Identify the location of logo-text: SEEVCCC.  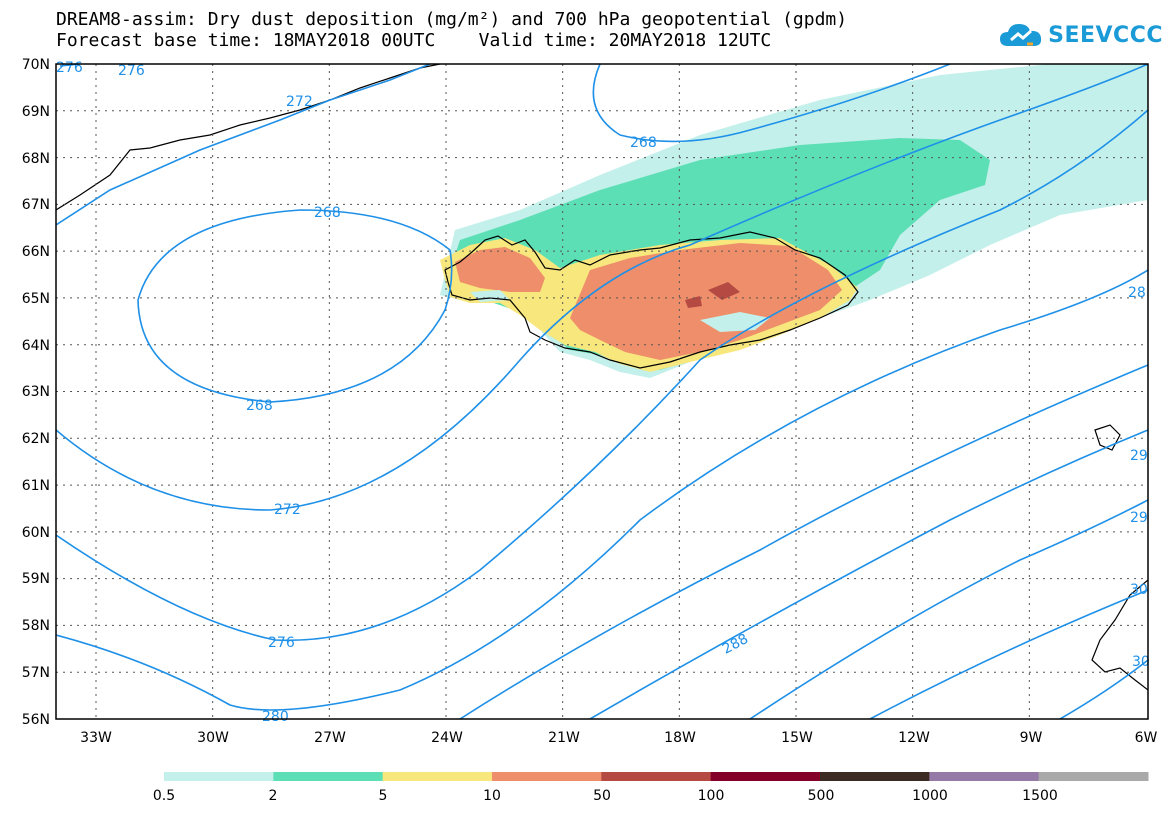
(1105, 35).